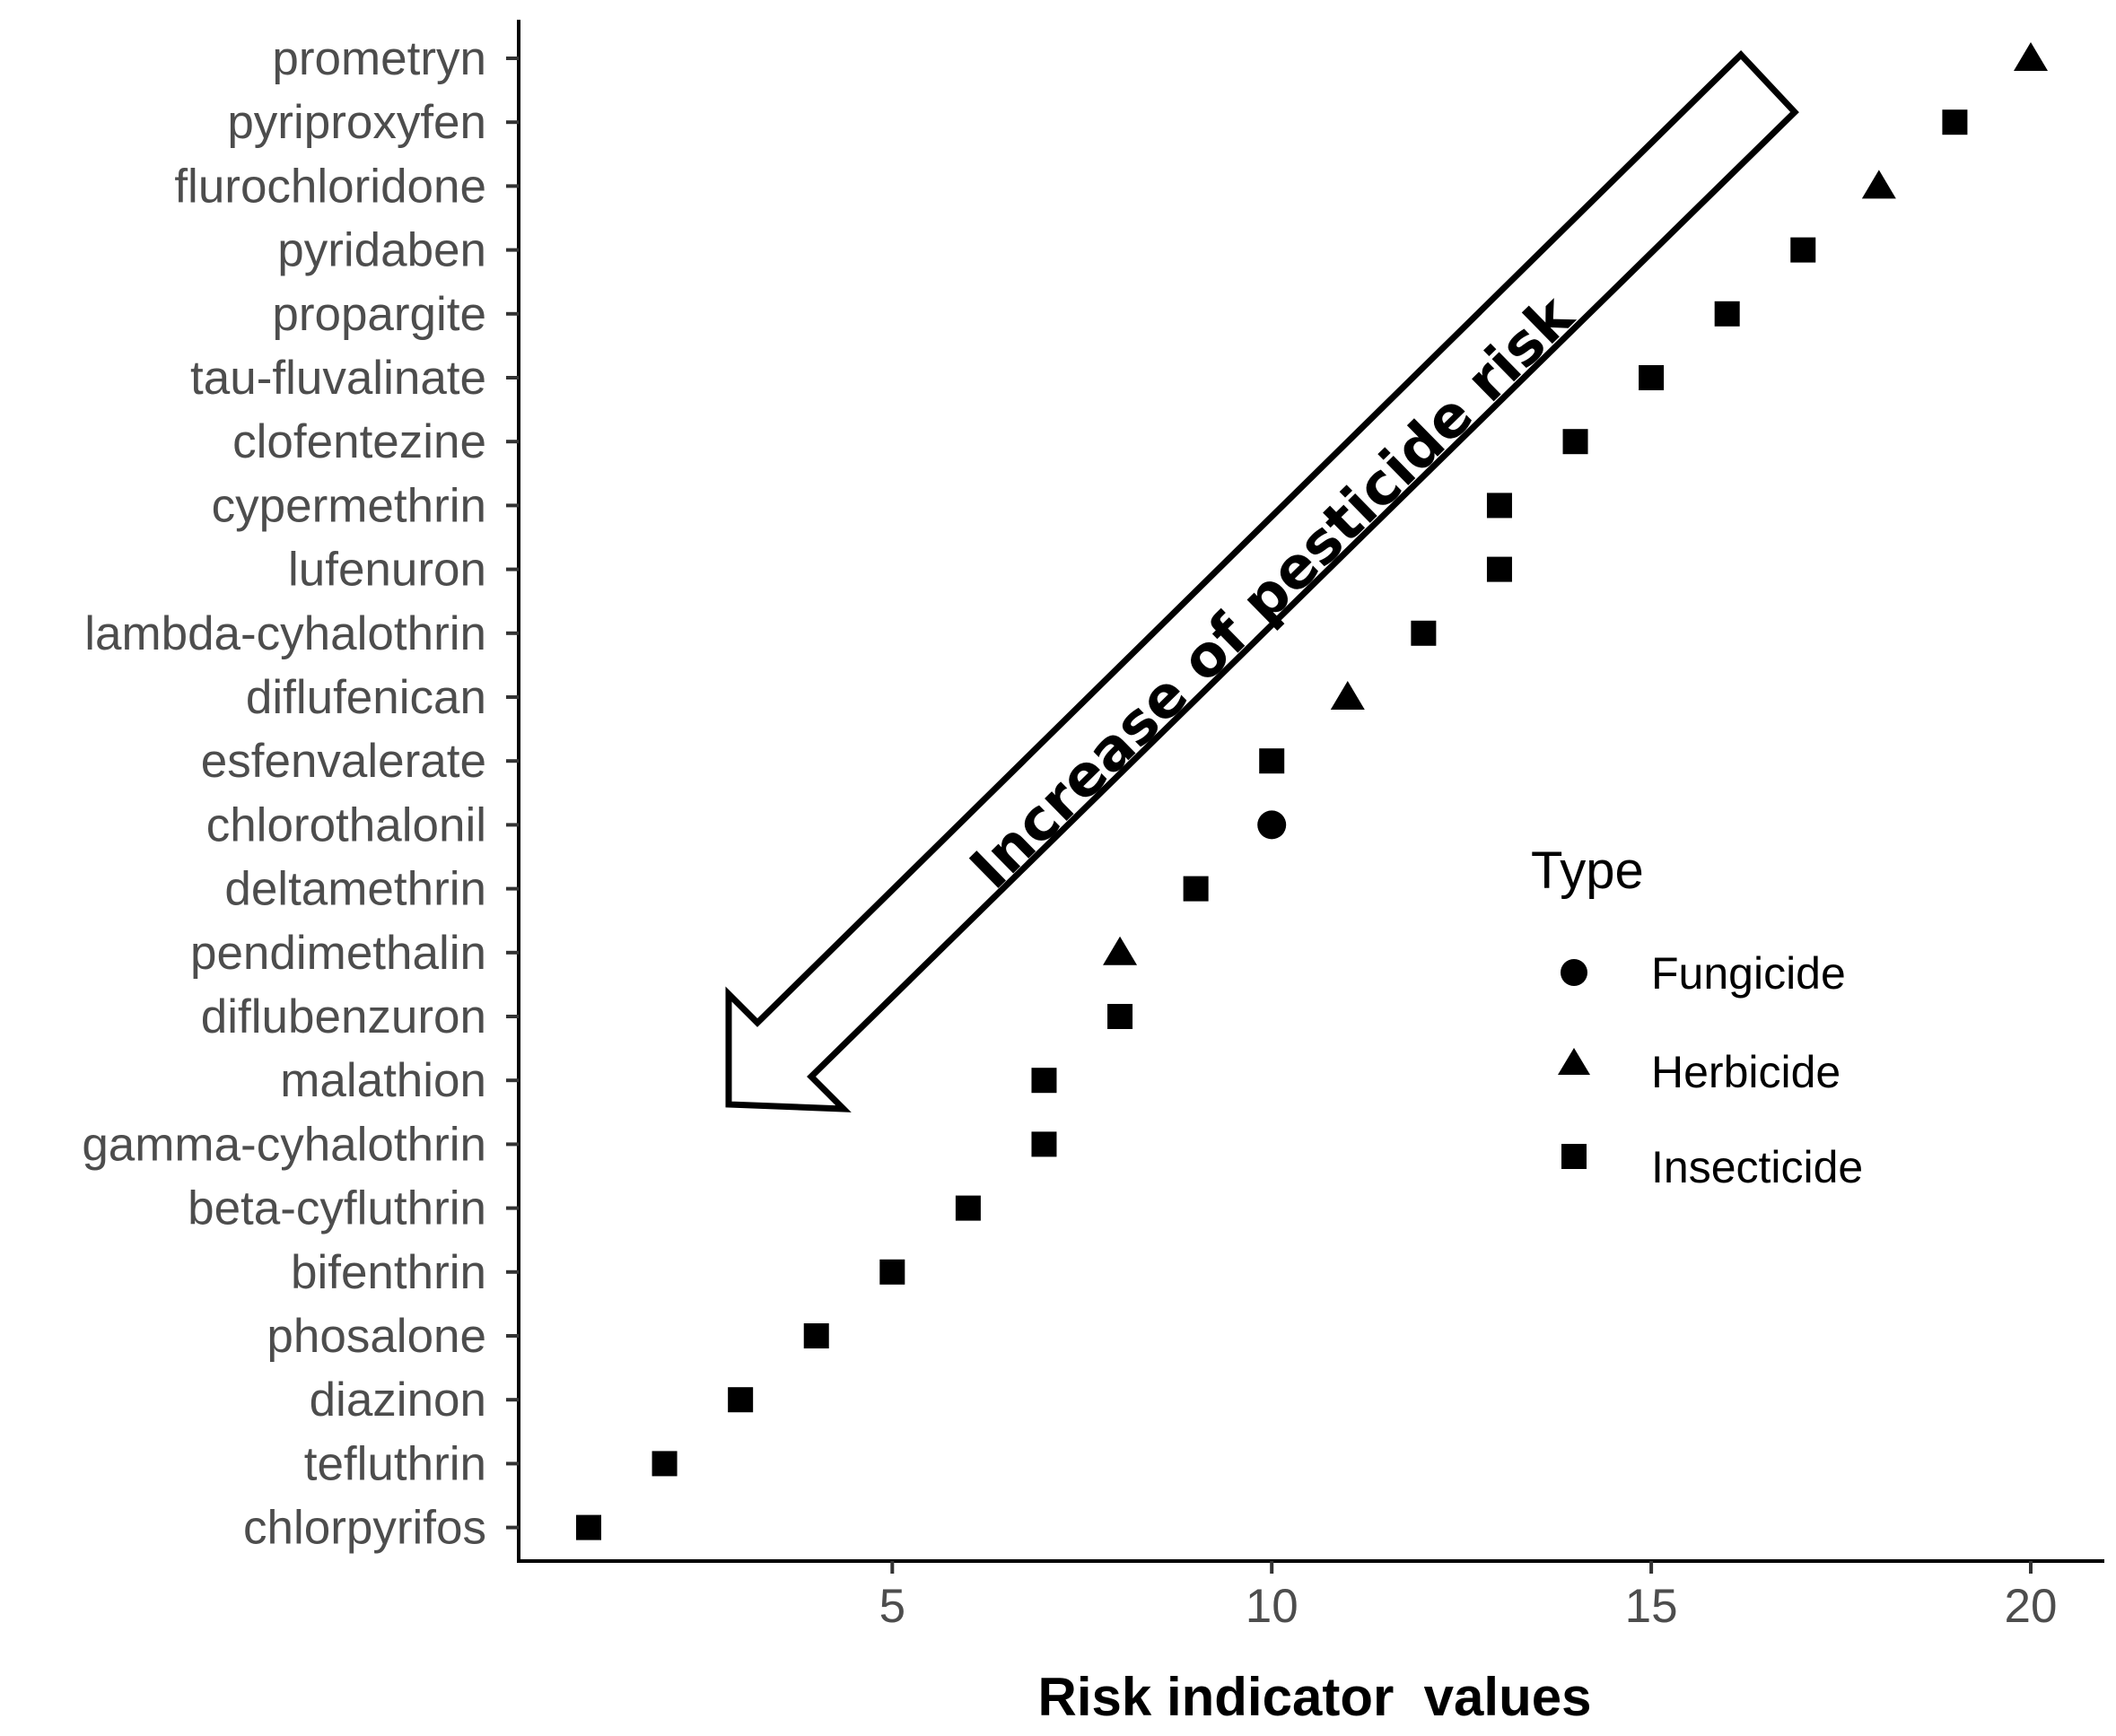 This screenshot has height=1736, width=2116. What do you see at coordinates (588, 1527) in the screenshot?
I see `data-point-chlorpyrifos` at bounding box center [588, 1527].